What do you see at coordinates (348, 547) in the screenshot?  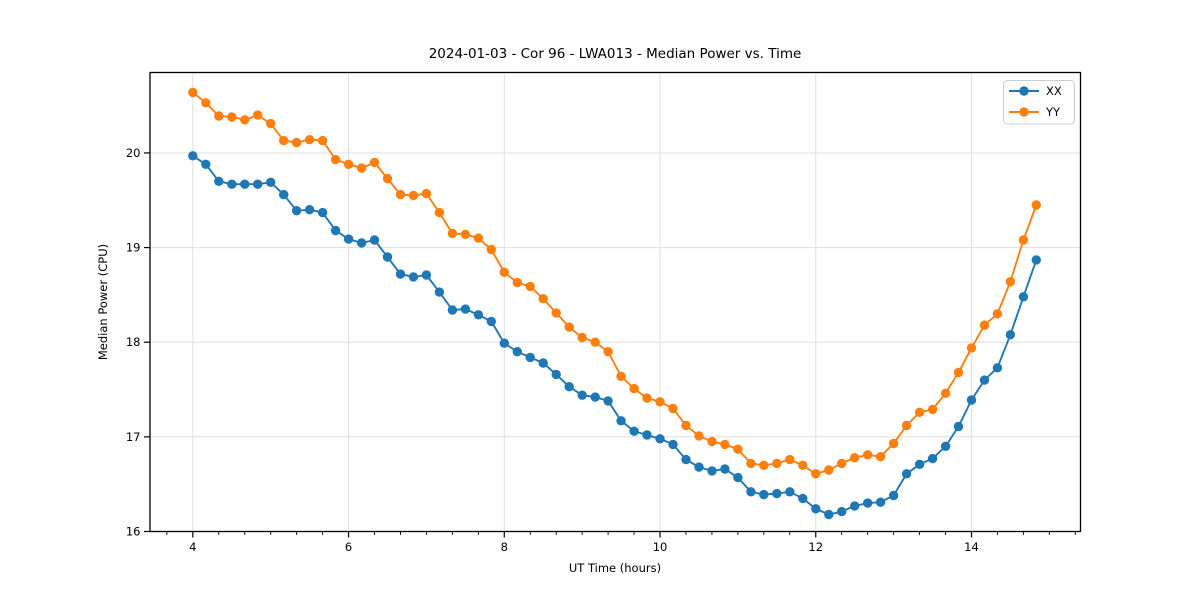 I see `x-tick-label: 6` at bounding box center [348, 547].